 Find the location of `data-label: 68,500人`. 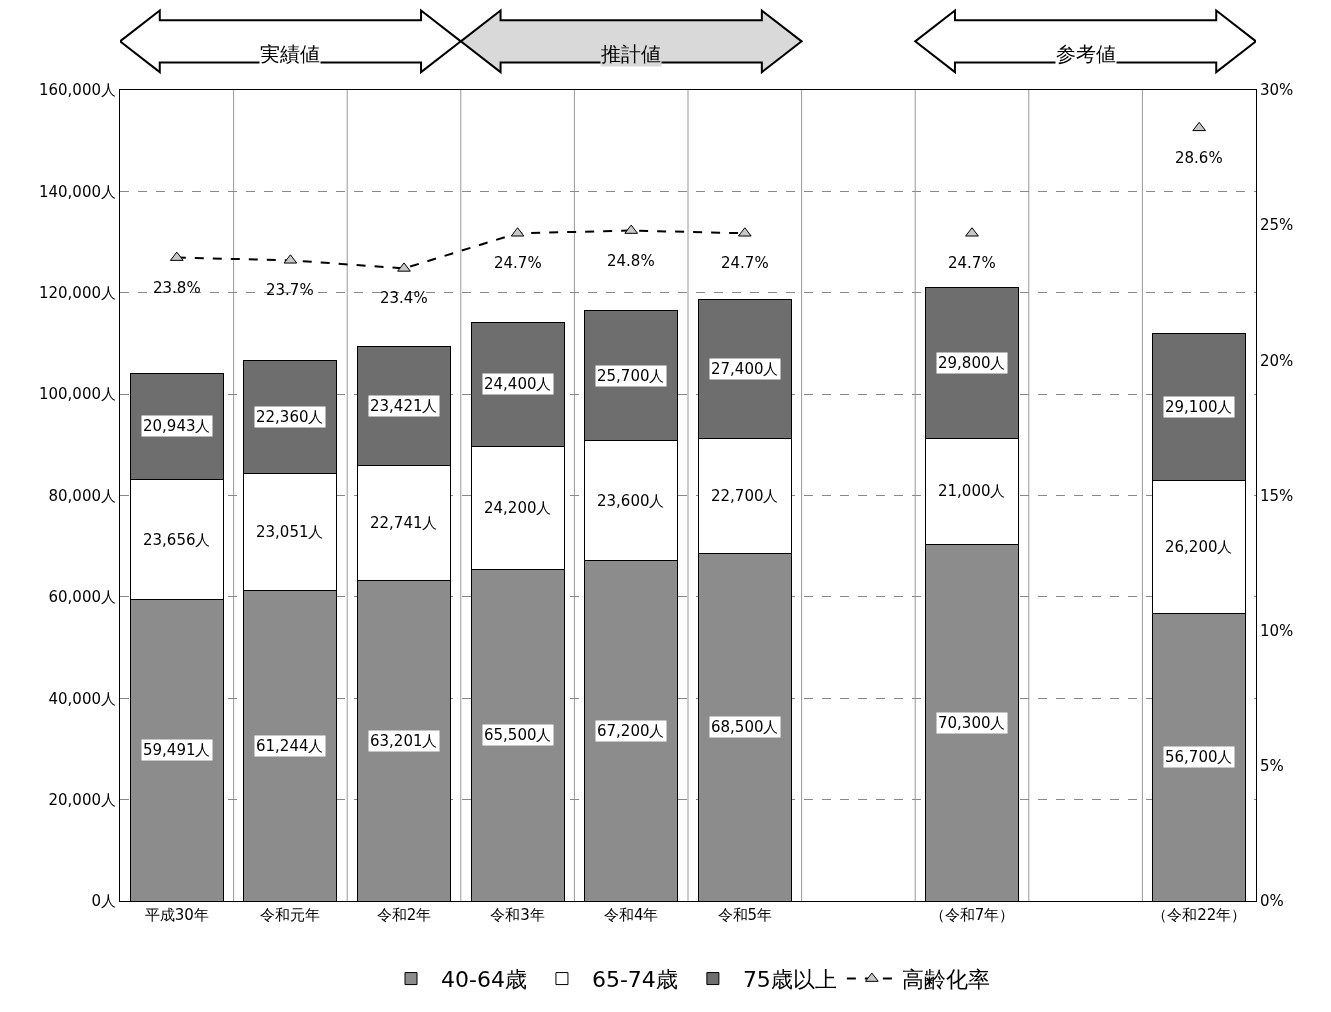

data-label: 68,500人 is located at coordinates (745, 727).